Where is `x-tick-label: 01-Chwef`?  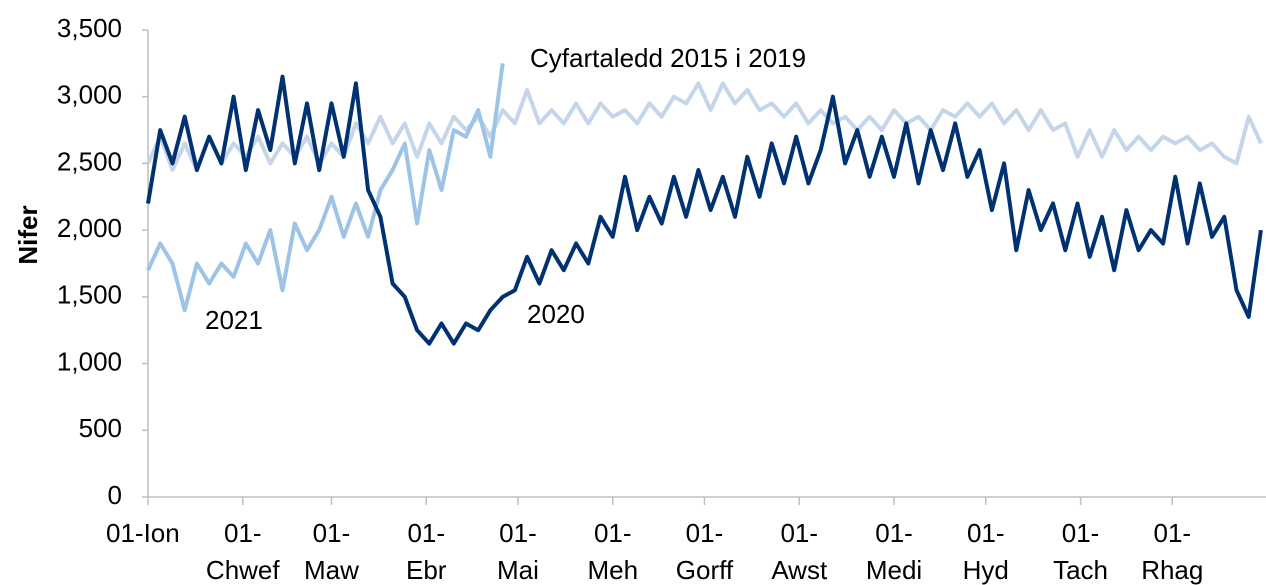 x-tick-label: 01-Chwef is located at coordinates (243, 551).